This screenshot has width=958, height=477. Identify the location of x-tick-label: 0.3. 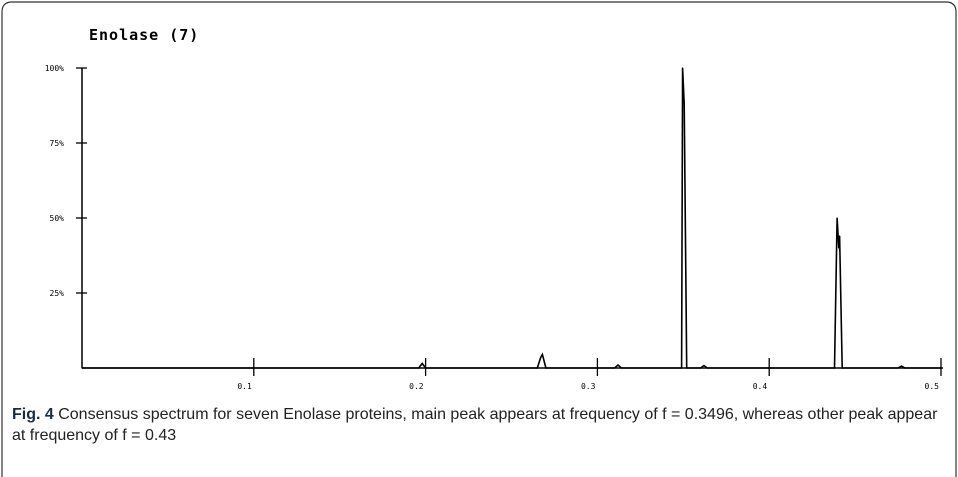
(588, 386).